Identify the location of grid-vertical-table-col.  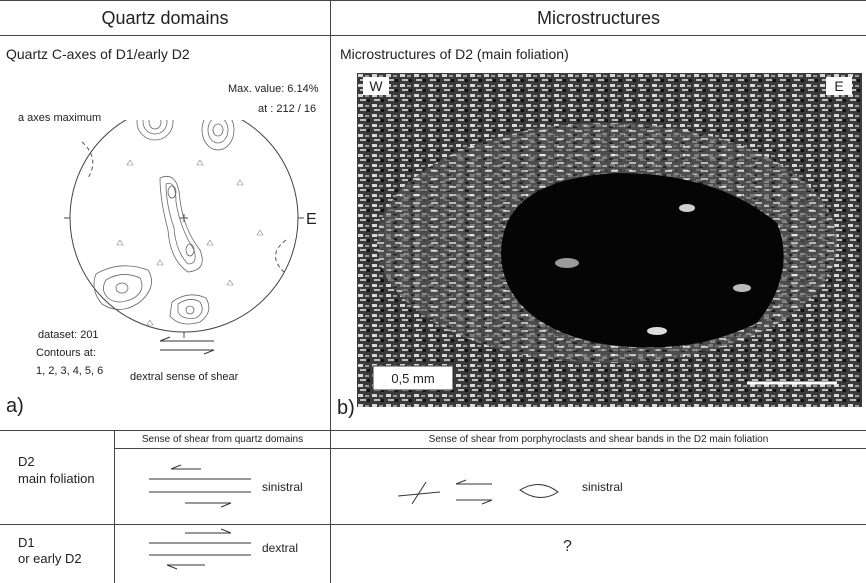
(330, 506).